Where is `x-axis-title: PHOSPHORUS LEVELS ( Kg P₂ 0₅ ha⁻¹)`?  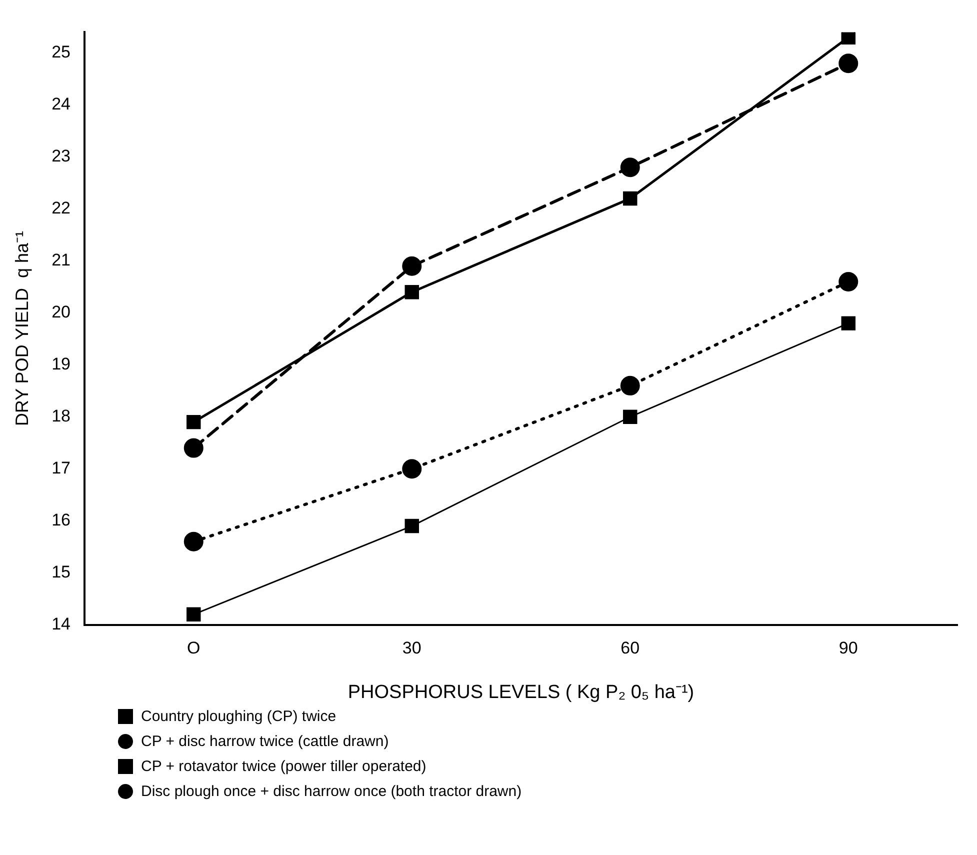 x-axis-title: PHOSPHORUS LEVELS ( Kg P₂ 0₅ ha⁻¹) is located at coordinates (521, 692).